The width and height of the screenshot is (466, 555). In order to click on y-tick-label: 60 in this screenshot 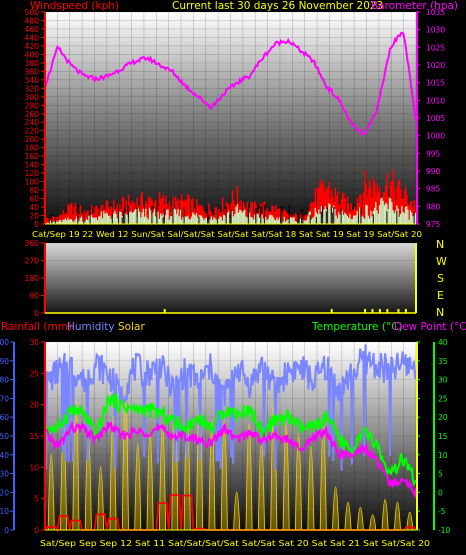, I will do `click(34, 199)`.